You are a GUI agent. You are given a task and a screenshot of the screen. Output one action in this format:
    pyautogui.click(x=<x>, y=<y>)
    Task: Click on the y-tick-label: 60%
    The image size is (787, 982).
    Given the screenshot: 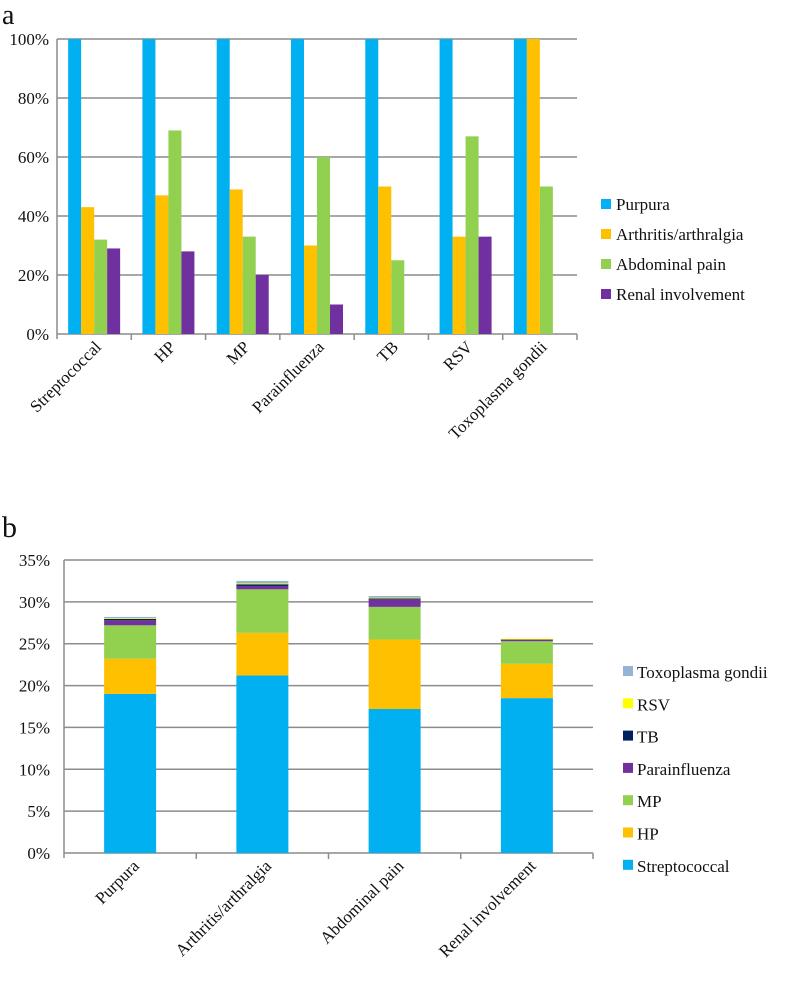 What is the action you would take?
    pyautogui.click(x=33, y=157)
    